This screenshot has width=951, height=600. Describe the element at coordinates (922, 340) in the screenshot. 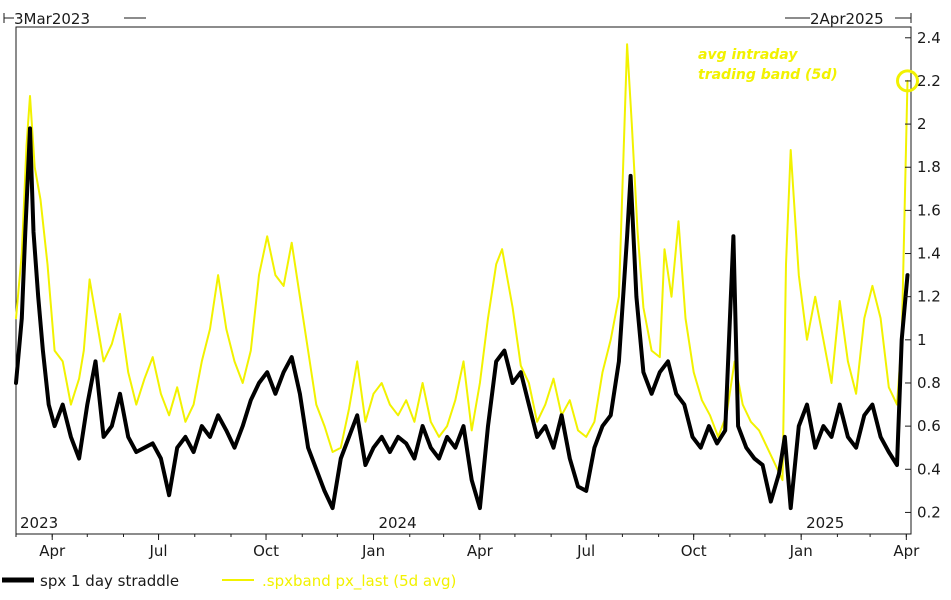

I see `y-tick-label: 1` at that location.